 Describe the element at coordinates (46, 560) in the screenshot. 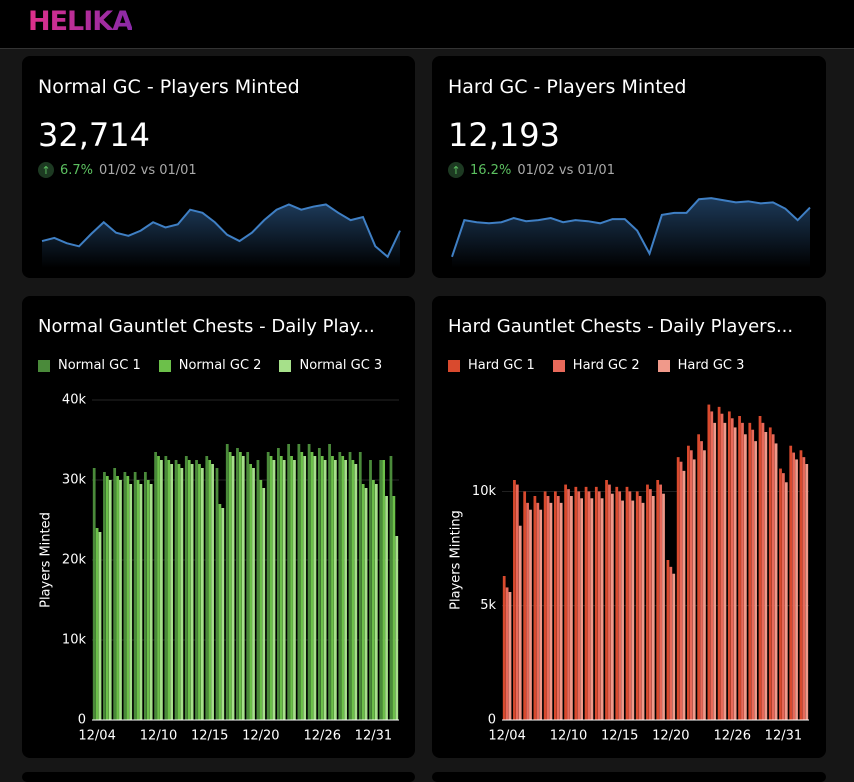

I see `y-axis-label: Players Minted` at that location.